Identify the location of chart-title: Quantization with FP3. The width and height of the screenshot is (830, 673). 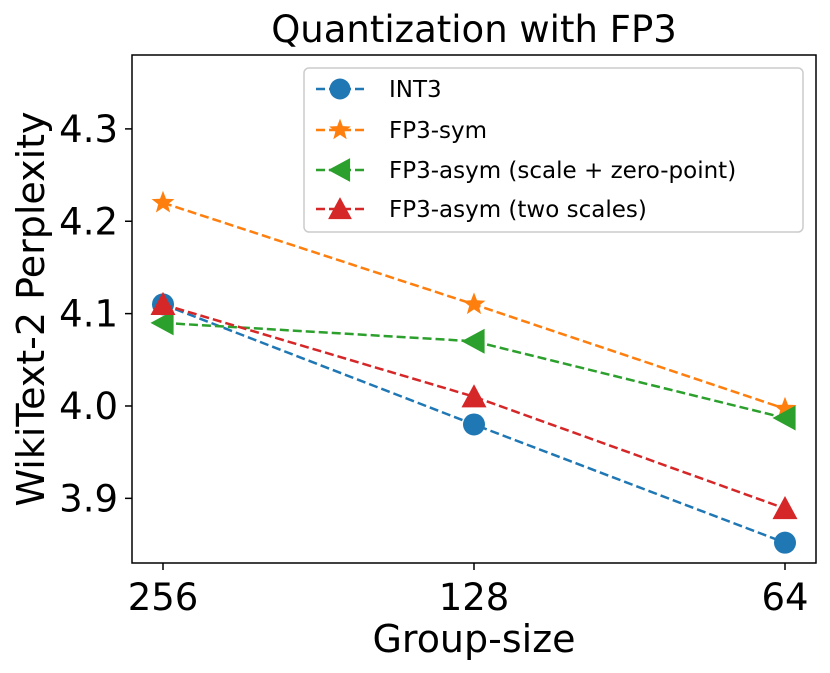
(474, 29).